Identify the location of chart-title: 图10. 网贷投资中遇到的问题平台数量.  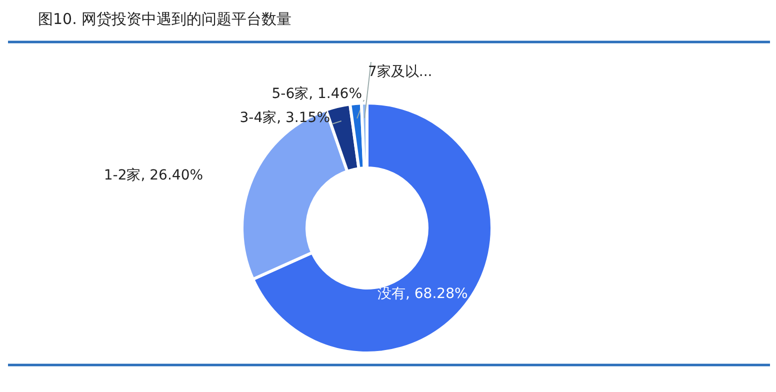
(165, 19).